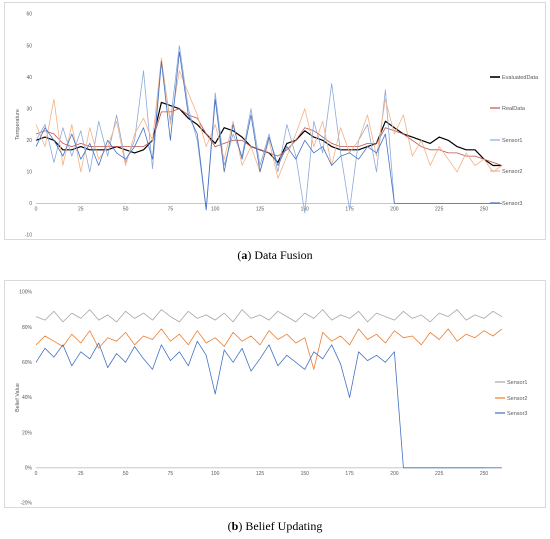  I want to click on y-tick-label: 20, so click(29, 141).